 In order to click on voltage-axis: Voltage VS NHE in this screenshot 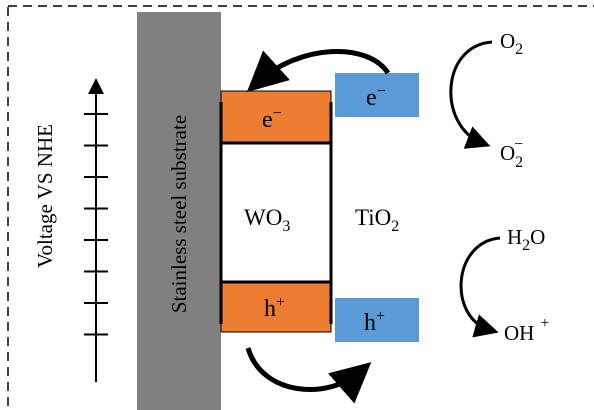, I will do `click(70, 230)`.